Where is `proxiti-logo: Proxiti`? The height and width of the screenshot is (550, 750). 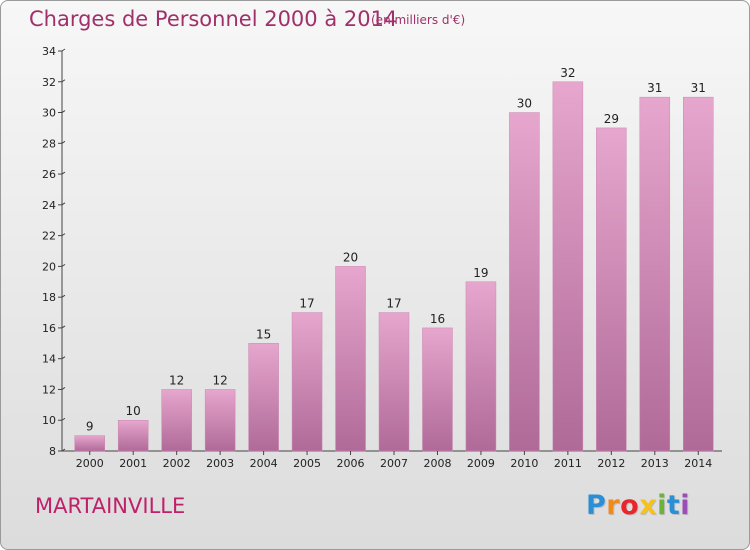
proxiti-logo: Proxiti is located at coordinates (638, 505).